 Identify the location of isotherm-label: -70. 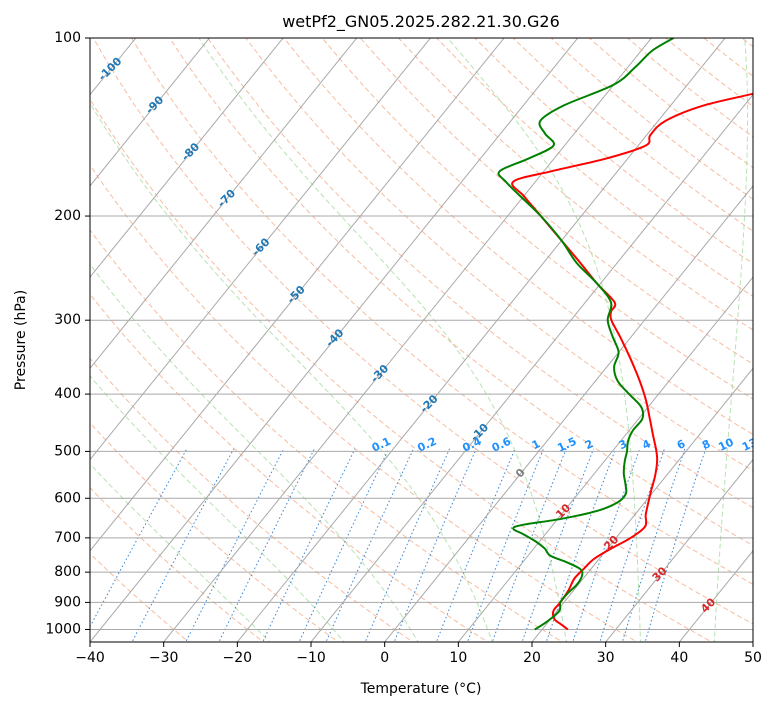
(226, 198).